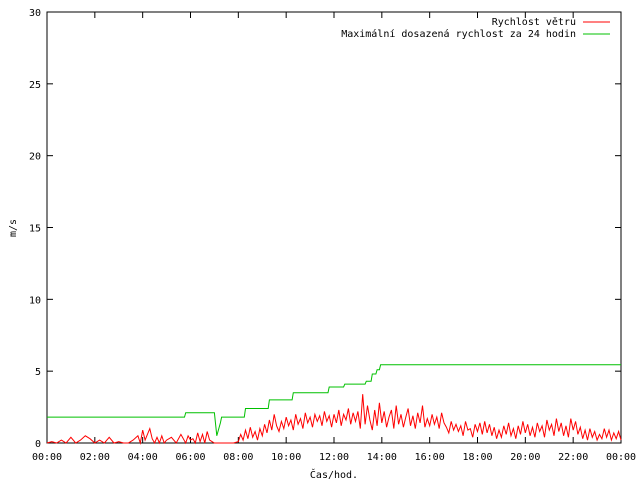  What do you see at coordinates (35, 13) in the screenshot?
I see `y-tick-label-6: 30` at bounding box center [35, 13].